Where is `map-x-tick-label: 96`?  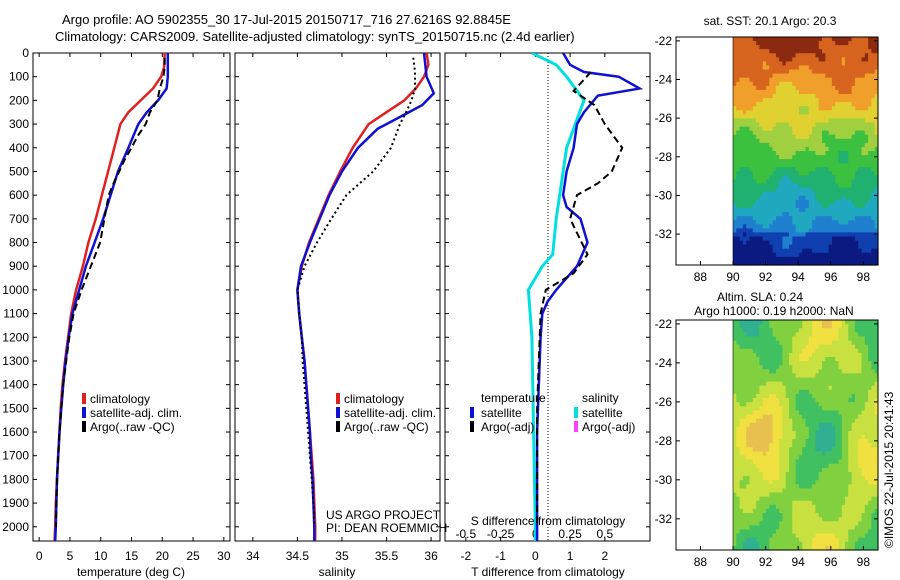 map-x-tick-label: 96 is located at coordinates (831, 277).